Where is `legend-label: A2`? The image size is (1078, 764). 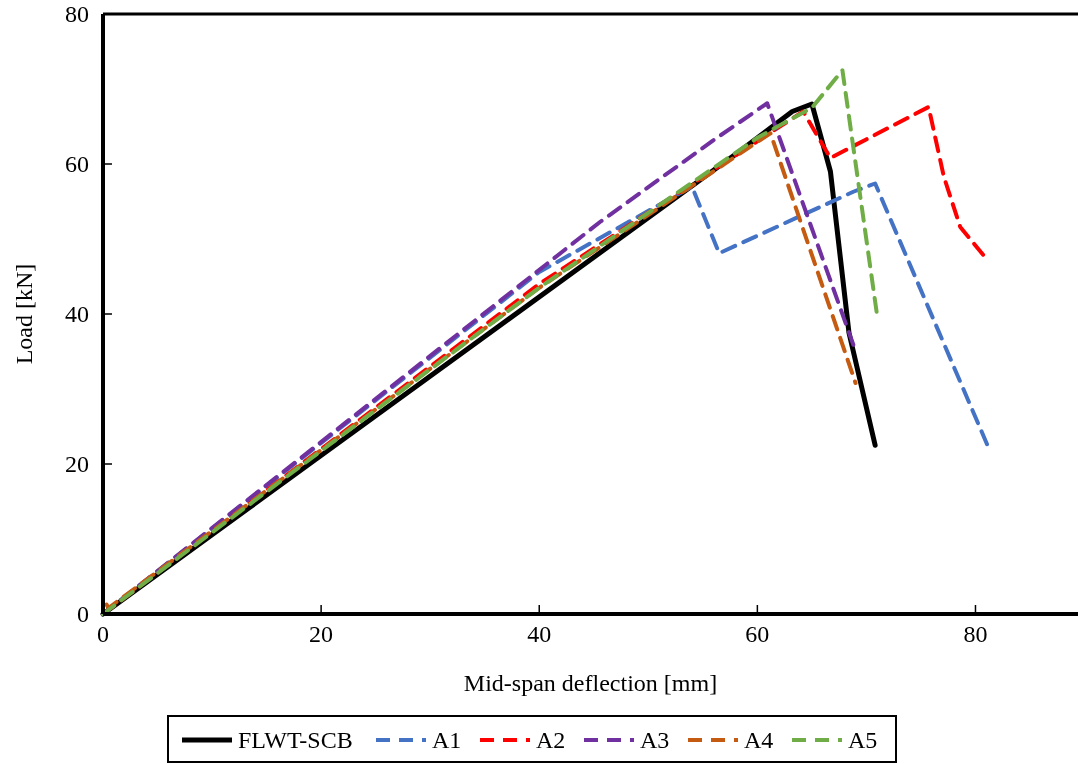
legend-label: A2 is located at coordinates (551, 740).